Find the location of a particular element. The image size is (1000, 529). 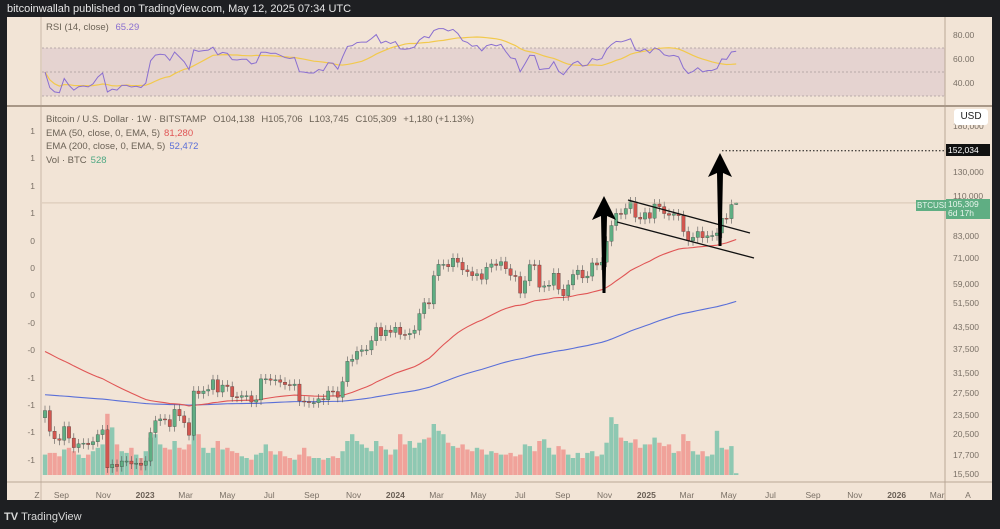

ema200-legend: EMA (200, close, 0, EMA, 5) 52,472 is located at coordinates (262, 147).